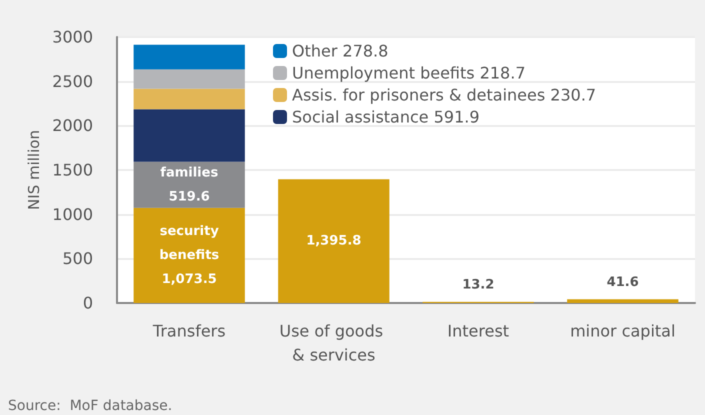  Describe the element at coordinates (72, 170) in the screenshot. I see `y-tick-label: 1500` at that location.